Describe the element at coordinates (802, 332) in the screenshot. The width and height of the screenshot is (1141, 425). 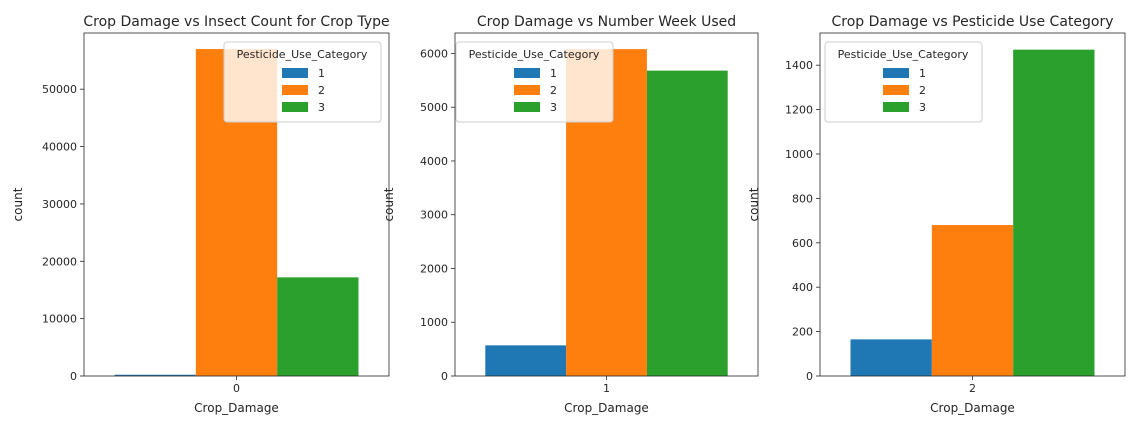
I see `y-tick-label: 200` at that location.